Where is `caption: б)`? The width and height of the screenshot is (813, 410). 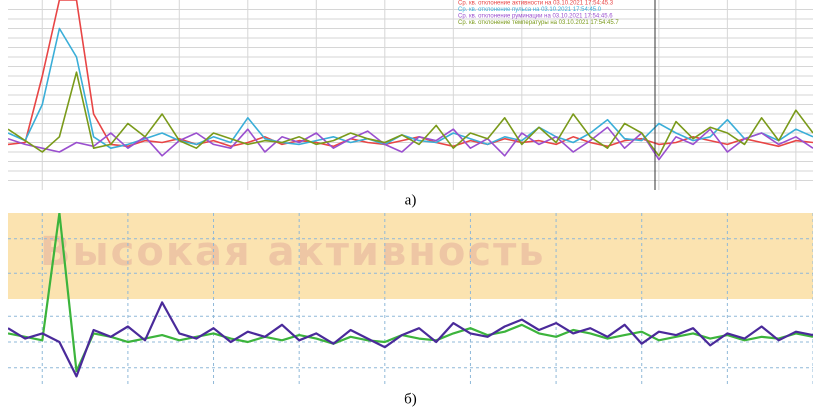 caption: б) is located at coordinates (410, 399).